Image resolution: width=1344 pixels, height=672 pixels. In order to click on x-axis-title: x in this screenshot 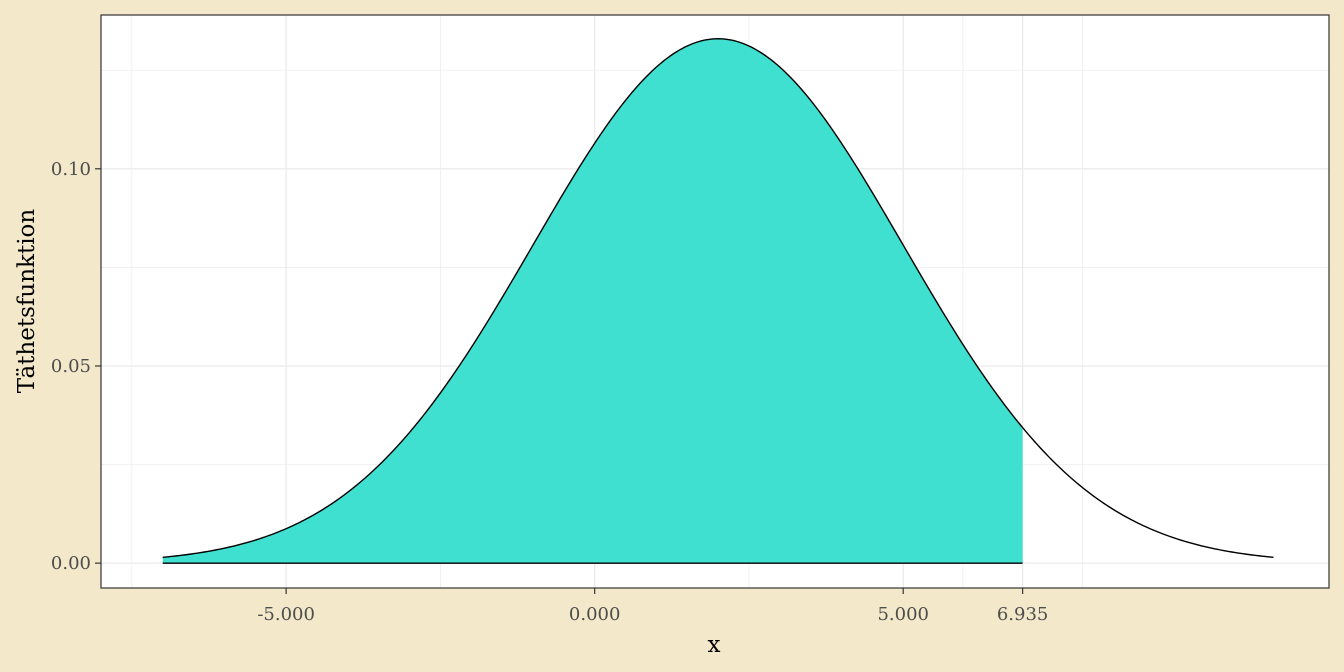, I will do `click(714, 645)`.